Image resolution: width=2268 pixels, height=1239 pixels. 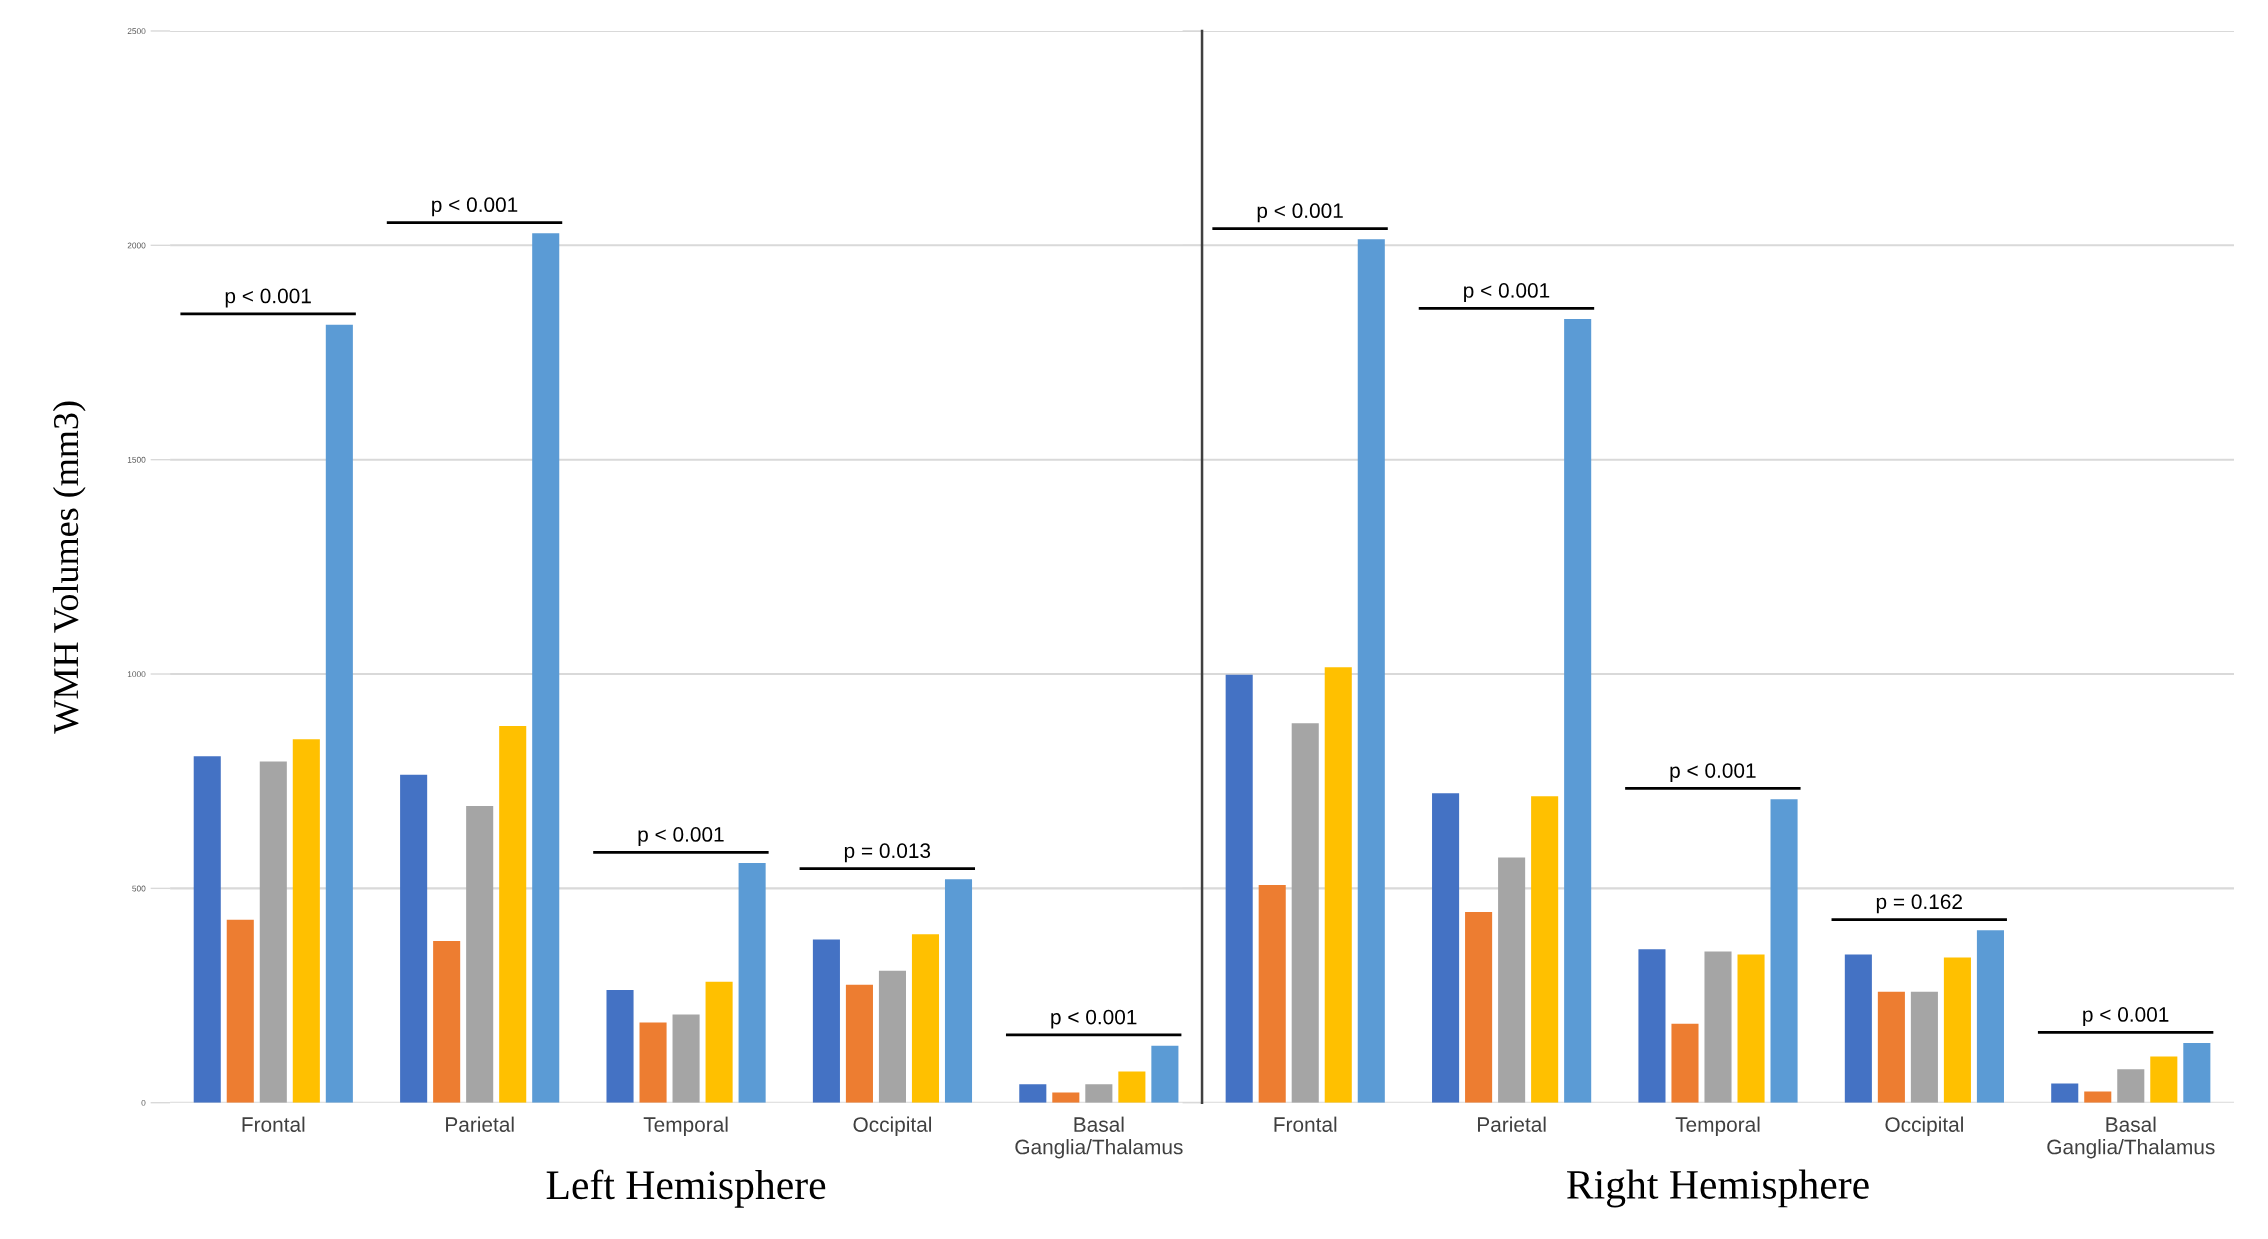 I want to click on y-tick-label: 0, so click(x=143, y=1102).